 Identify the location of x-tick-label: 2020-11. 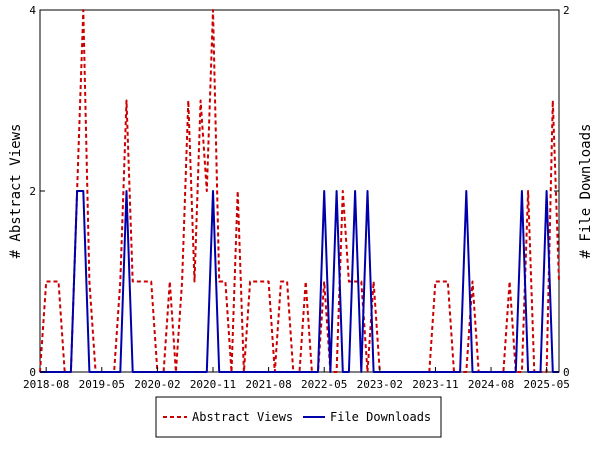
(213, 384).